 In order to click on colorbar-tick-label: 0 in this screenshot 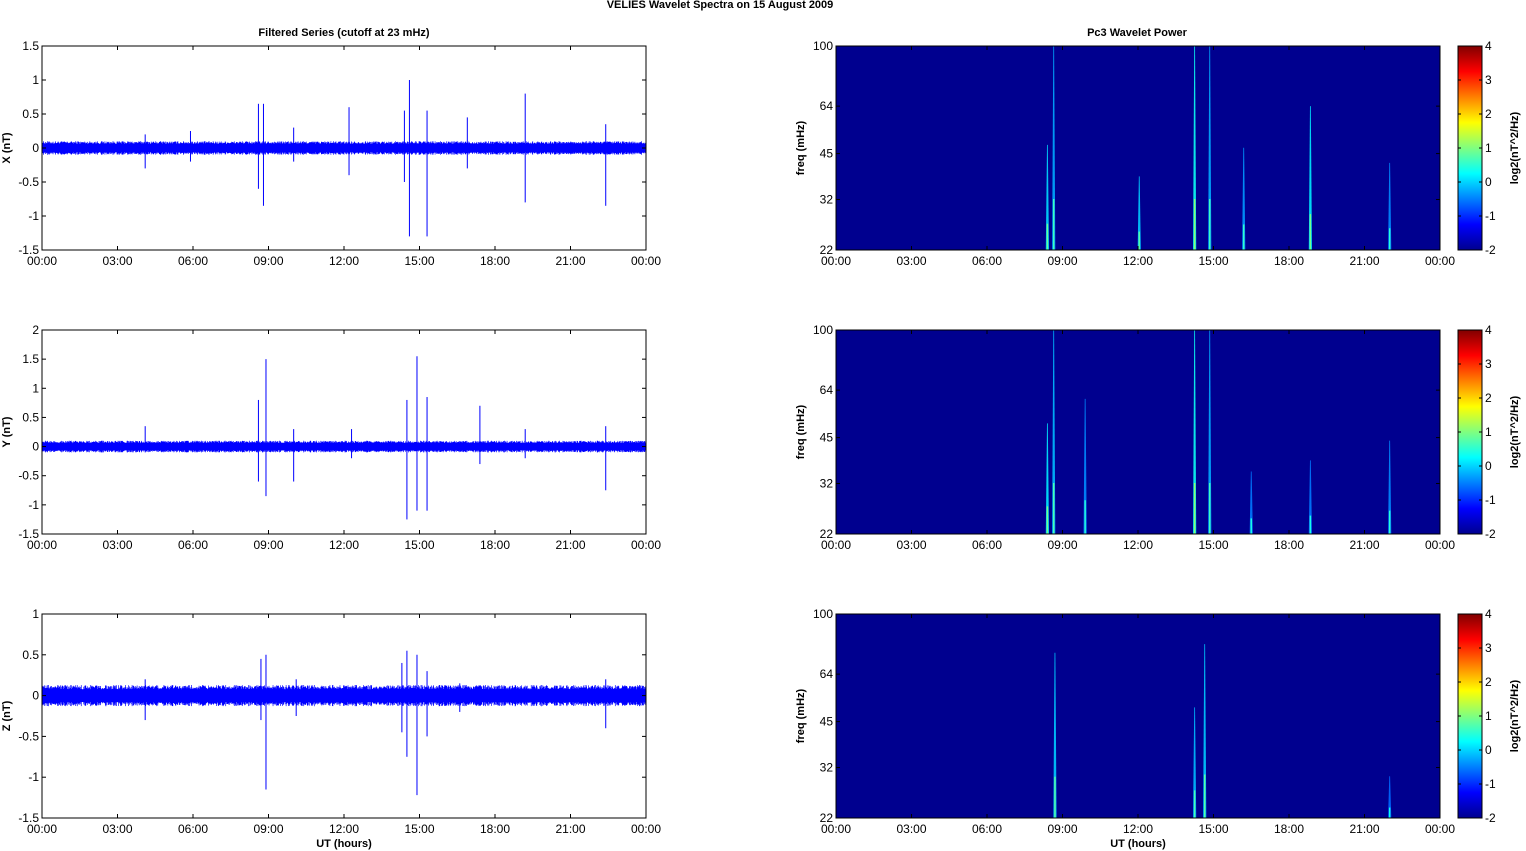, I will do `click(1488, 466)`.